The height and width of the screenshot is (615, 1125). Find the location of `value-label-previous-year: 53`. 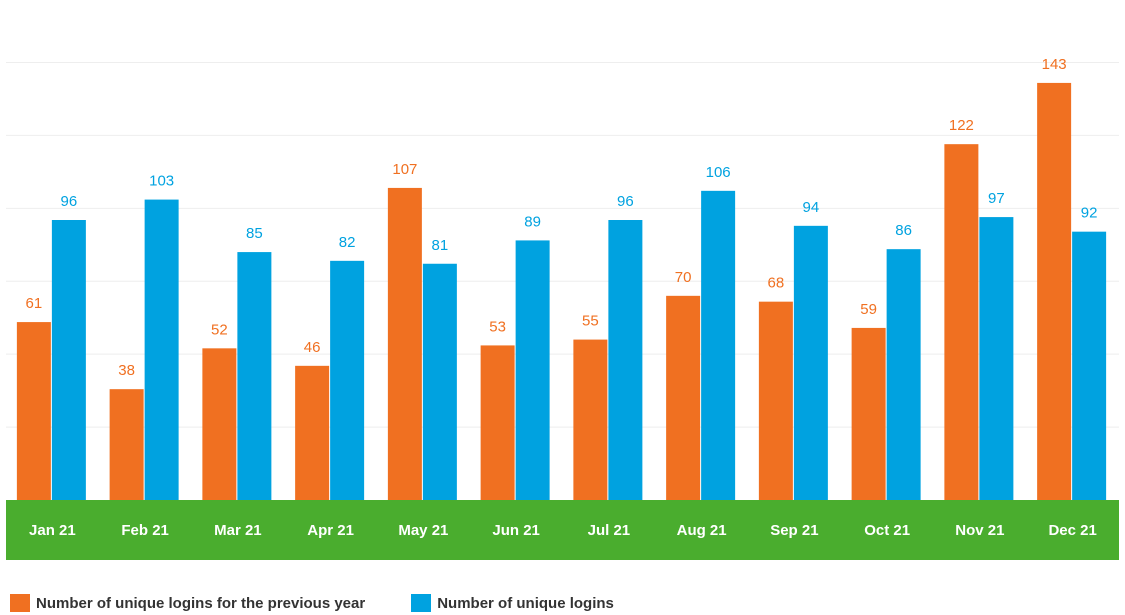

value-label-previous-year: 53 is located at coordinates (497, 326).